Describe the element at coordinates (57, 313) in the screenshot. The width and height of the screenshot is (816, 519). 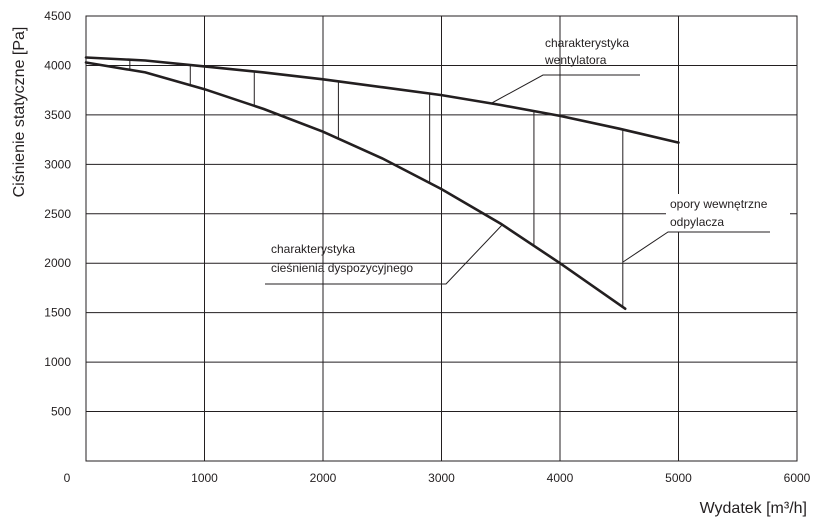
I see `y-tick-label: 1500` at that location.